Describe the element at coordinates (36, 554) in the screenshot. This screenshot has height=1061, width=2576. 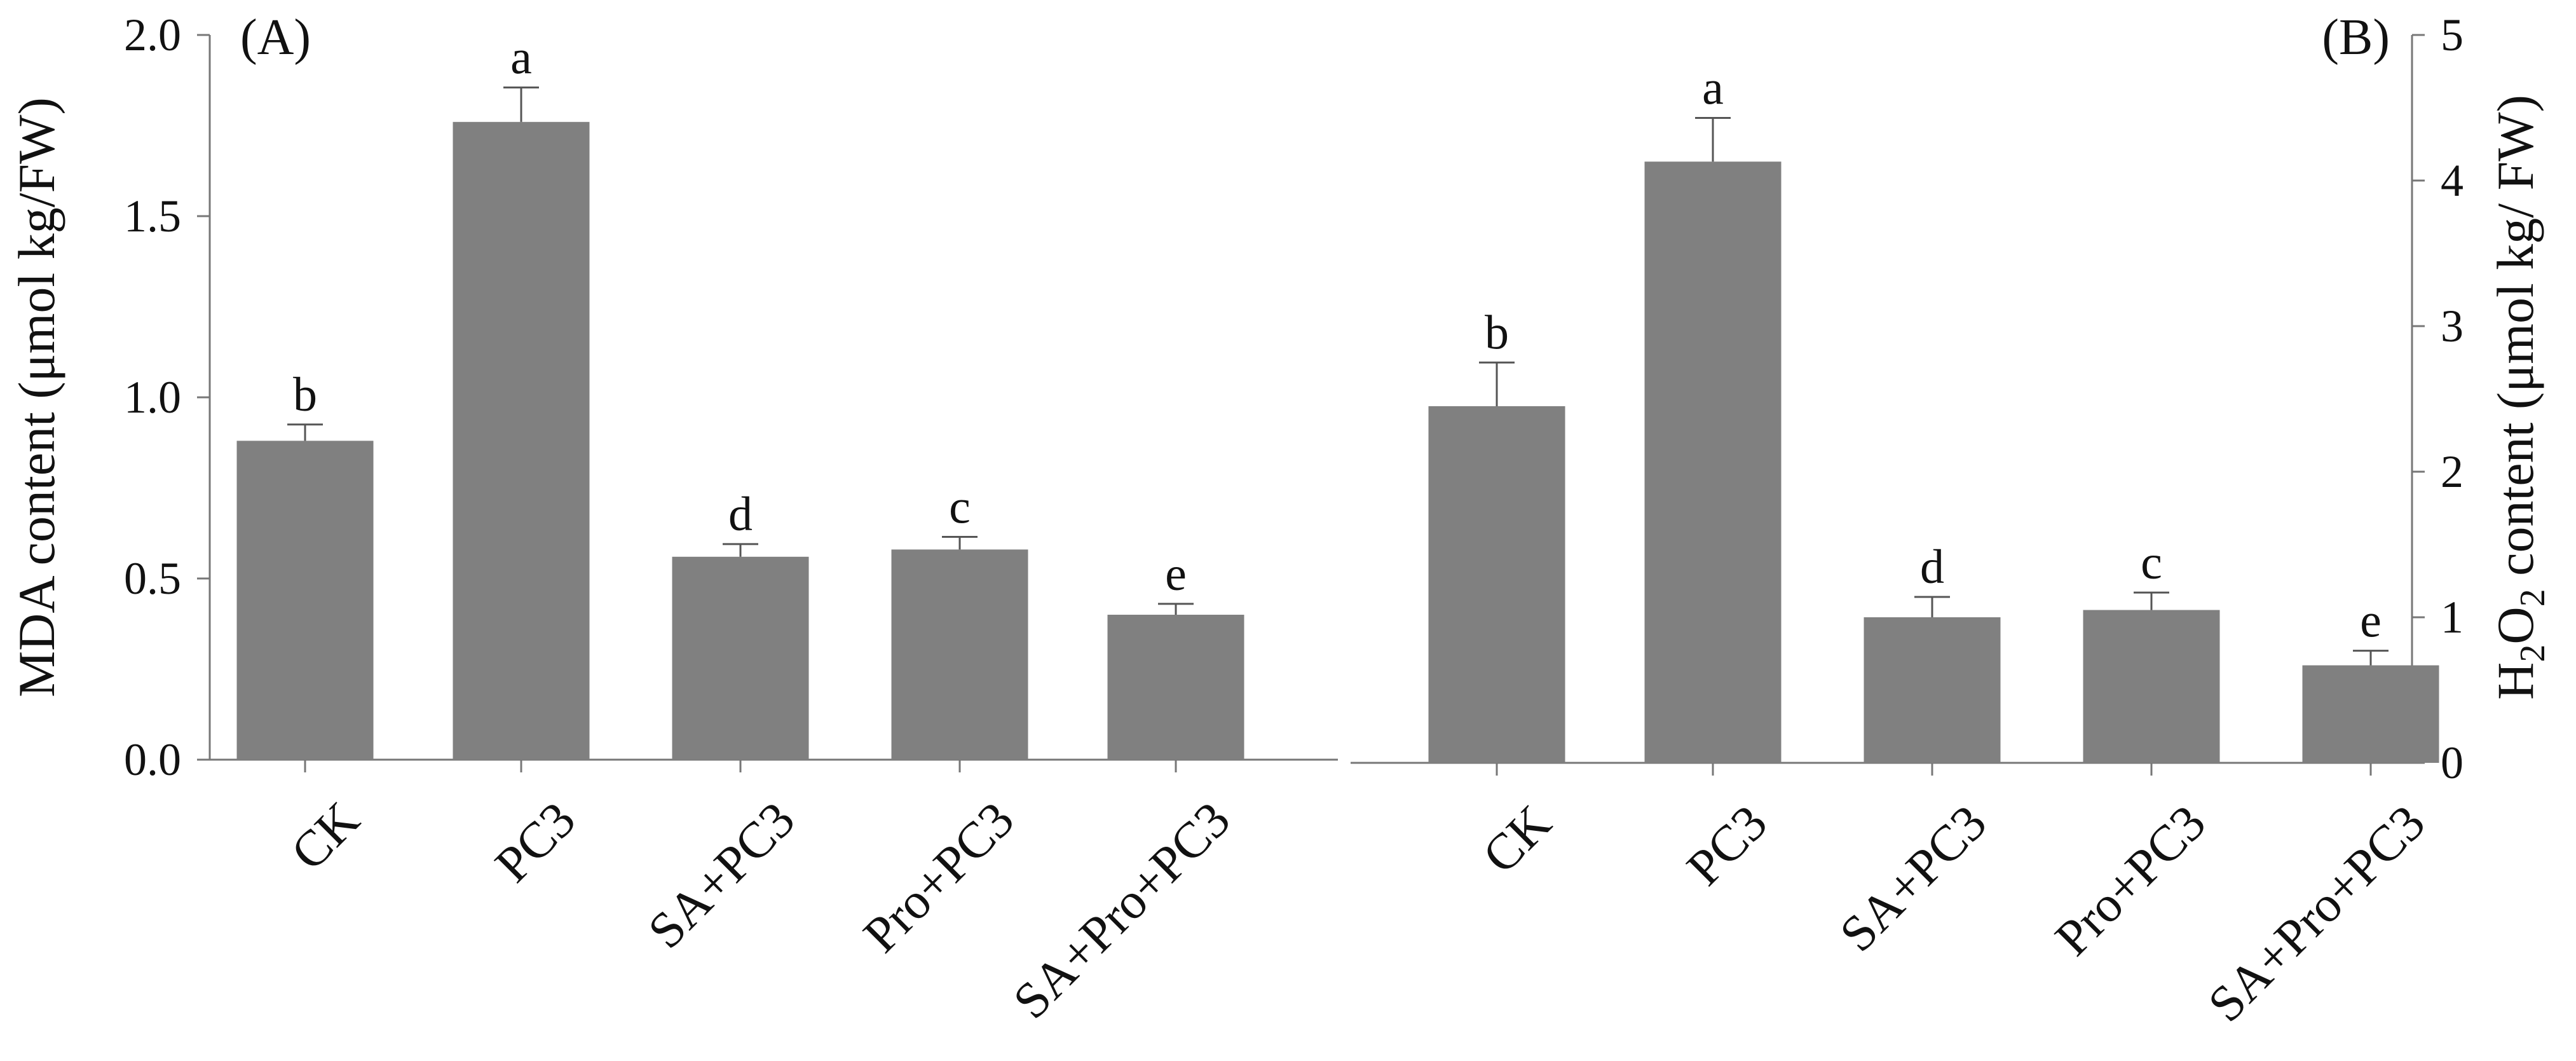
I see `y-axis-title-name: MDA content` at that location.